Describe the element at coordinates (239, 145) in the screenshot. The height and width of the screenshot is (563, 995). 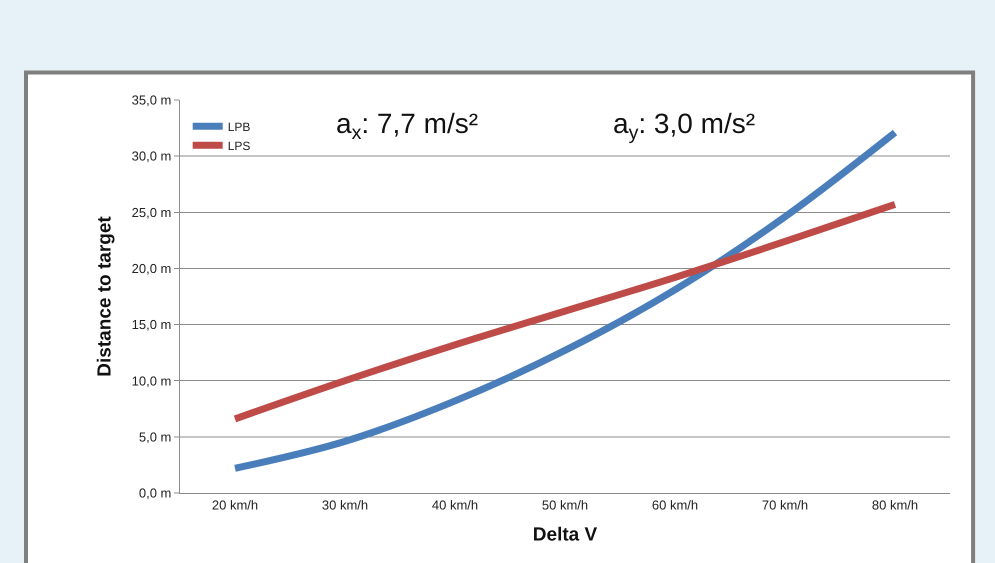
I see `legend-label: LPS` at that location.